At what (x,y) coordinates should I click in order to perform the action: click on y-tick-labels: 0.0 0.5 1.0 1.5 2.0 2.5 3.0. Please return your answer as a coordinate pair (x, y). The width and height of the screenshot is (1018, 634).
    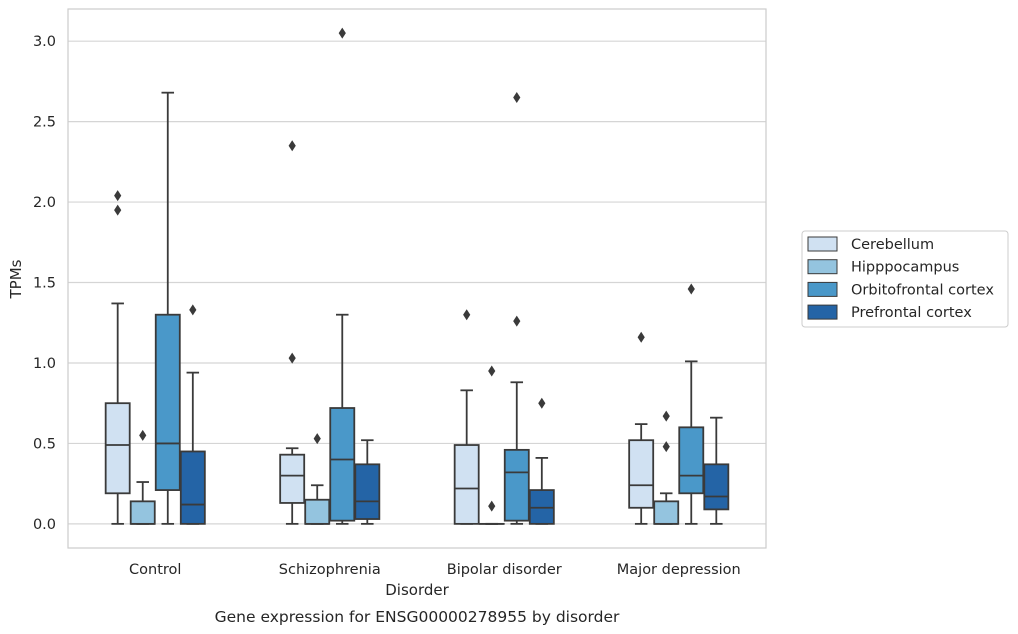
    Looking at the image, I should click on (44, 283).